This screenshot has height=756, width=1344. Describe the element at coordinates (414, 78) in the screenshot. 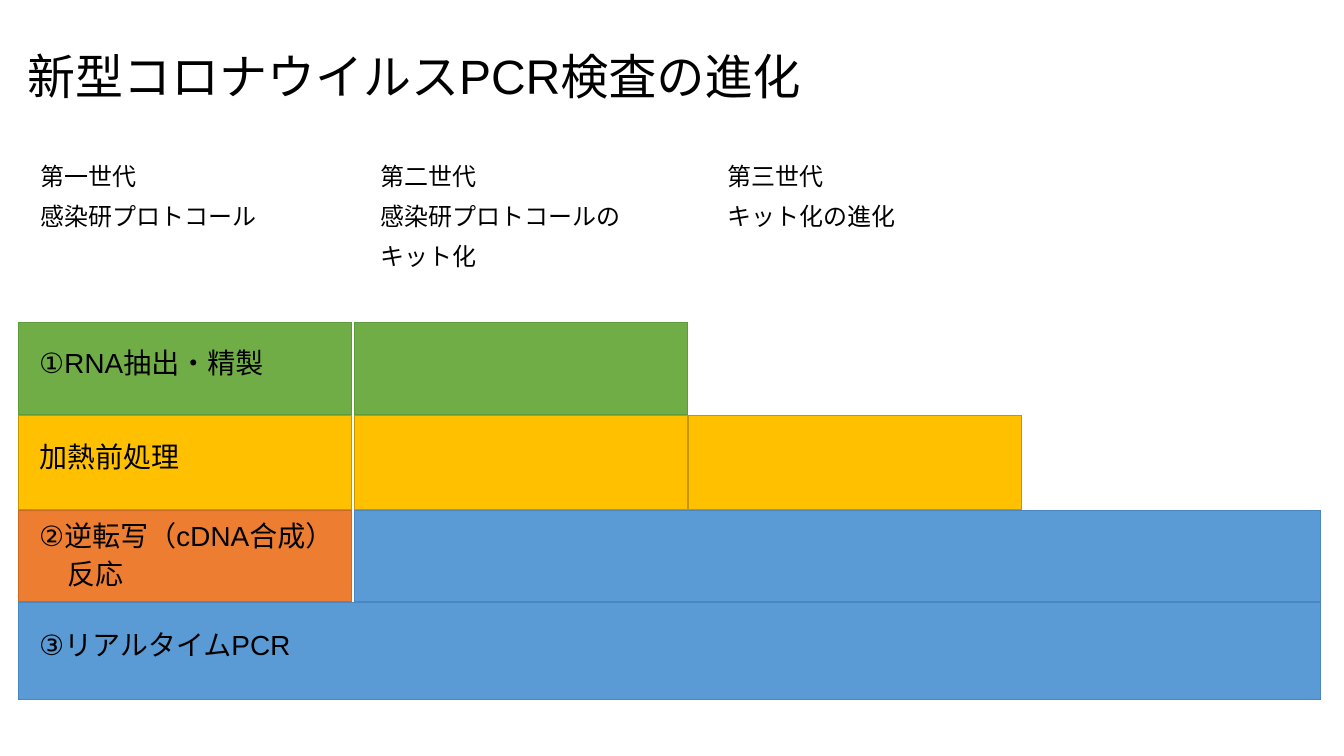

I see `slide-title: 新型コロナウイルスPCR検査の進化` at that location.